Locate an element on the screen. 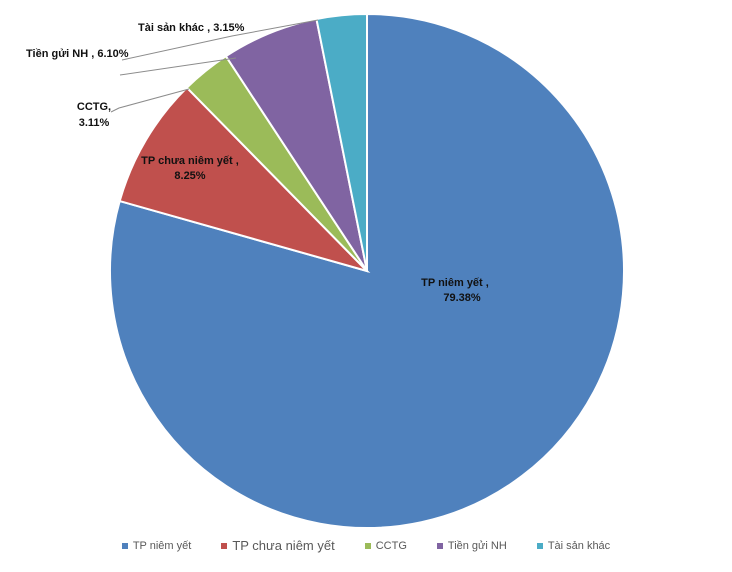 The image size is (732, 572). label-tp-chua-niem-yet-name: TP chưa niêm yết , is located at coordinates (190, 161).